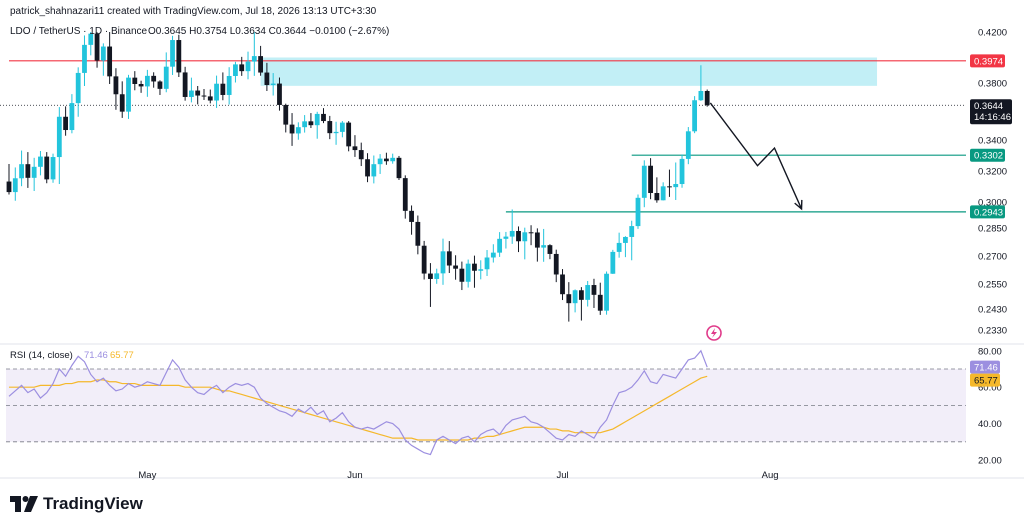  Describe the element at coordinates (79, 31) in the screenshot. I see `symbol-title: LDO / TetherUS · 1D · Binance` at that location.